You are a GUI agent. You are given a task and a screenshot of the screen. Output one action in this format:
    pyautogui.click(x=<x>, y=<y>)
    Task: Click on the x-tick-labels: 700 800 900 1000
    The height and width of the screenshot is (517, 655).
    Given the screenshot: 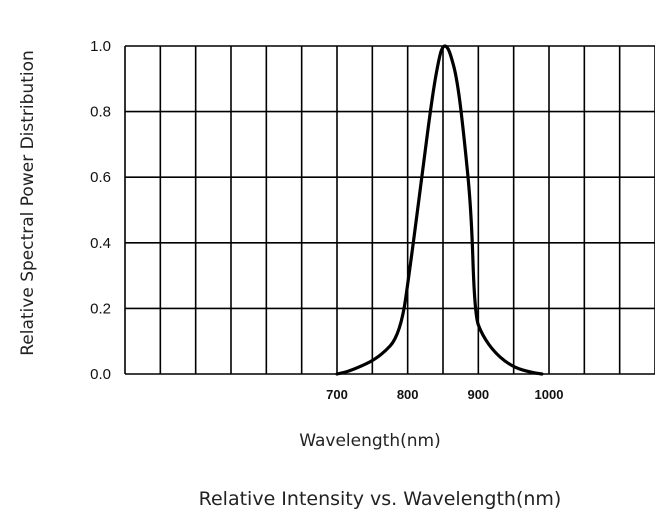 What is the action you would take?
    pyautogui.click(x=444, y=394)
    